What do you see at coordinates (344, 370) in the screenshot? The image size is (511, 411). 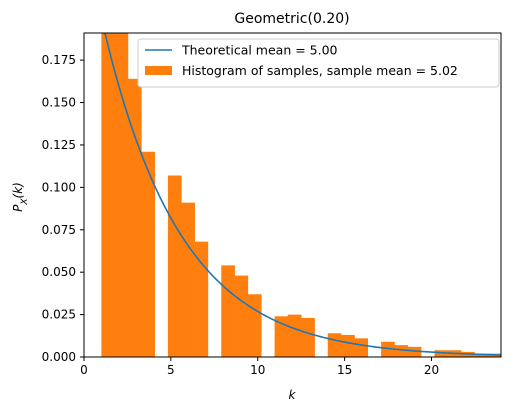 I see `x-tick-label: 15` at bounding box center [344, 370].